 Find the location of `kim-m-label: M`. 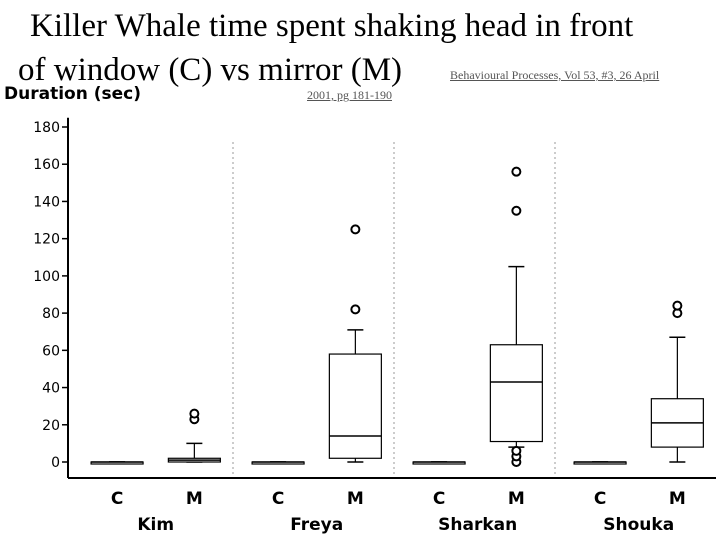

kim-m-label: M is located at coordinates (194, 499).